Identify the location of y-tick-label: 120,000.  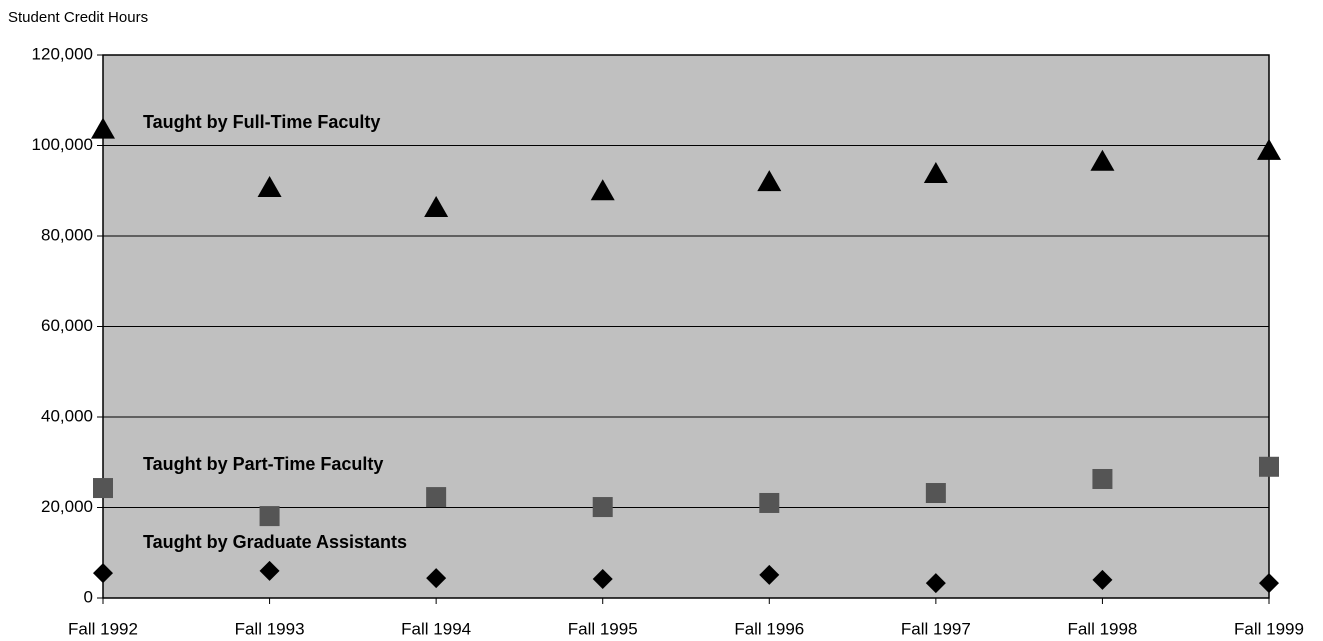
(62, 53).